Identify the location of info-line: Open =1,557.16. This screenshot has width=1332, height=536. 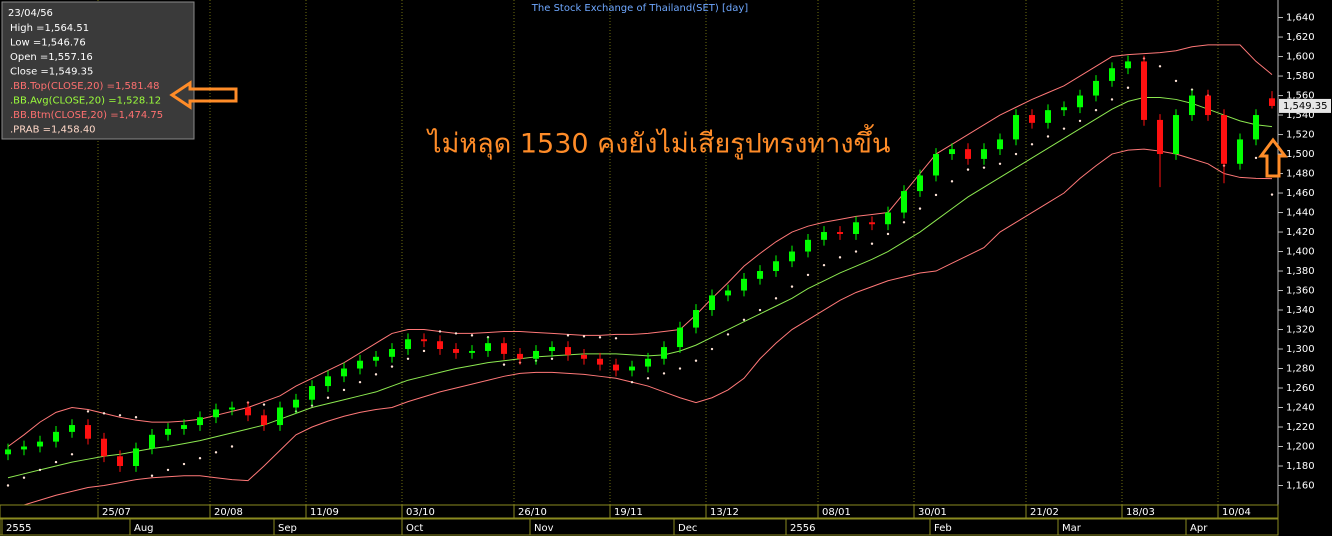
(51, 57).